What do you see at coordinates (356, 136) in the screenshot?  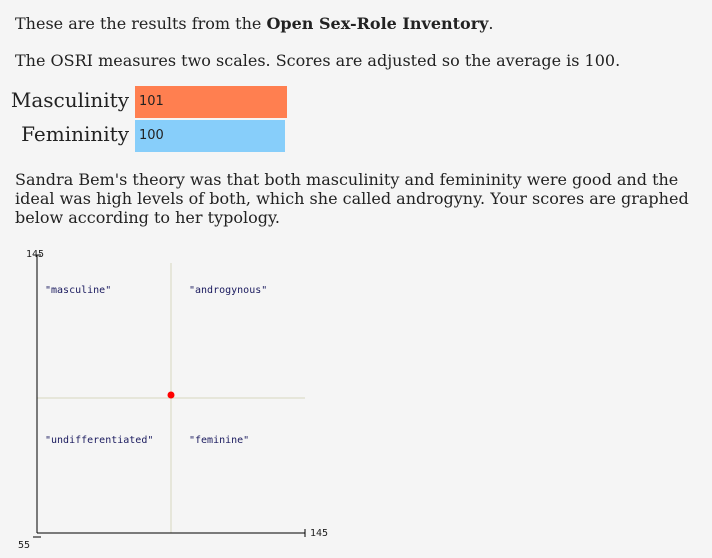 I see `femininity-row: Femininity 100` at bounding box center [356, 136].